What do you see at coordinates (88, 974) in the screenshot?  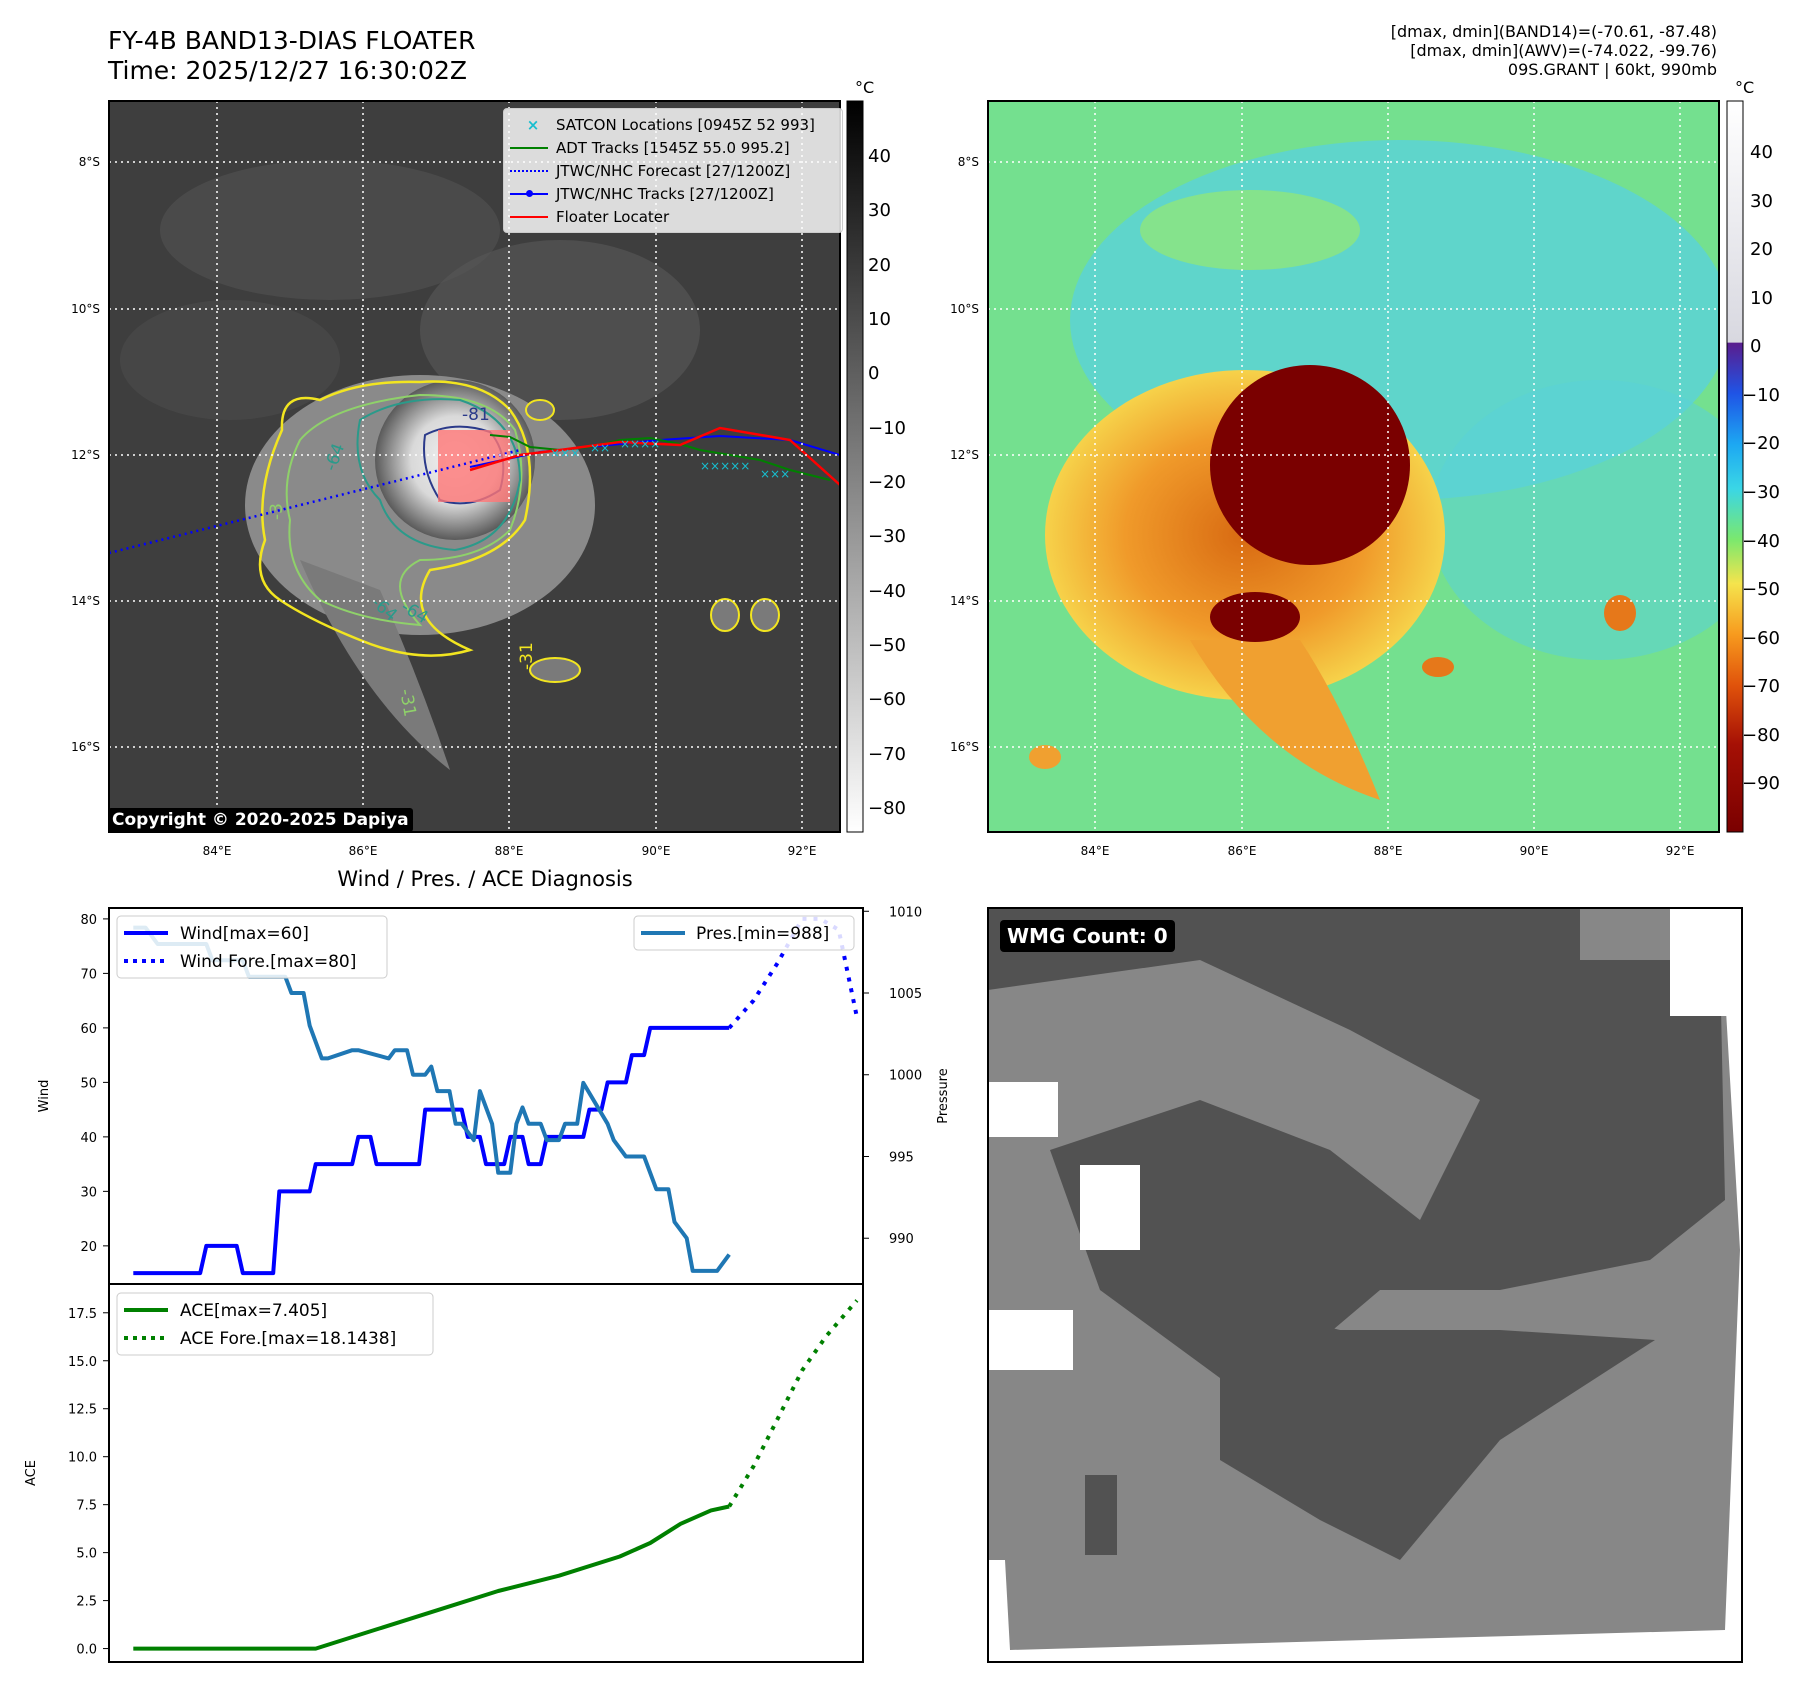 I see `y-tick-label: 70` at bounding box center [88, 974].